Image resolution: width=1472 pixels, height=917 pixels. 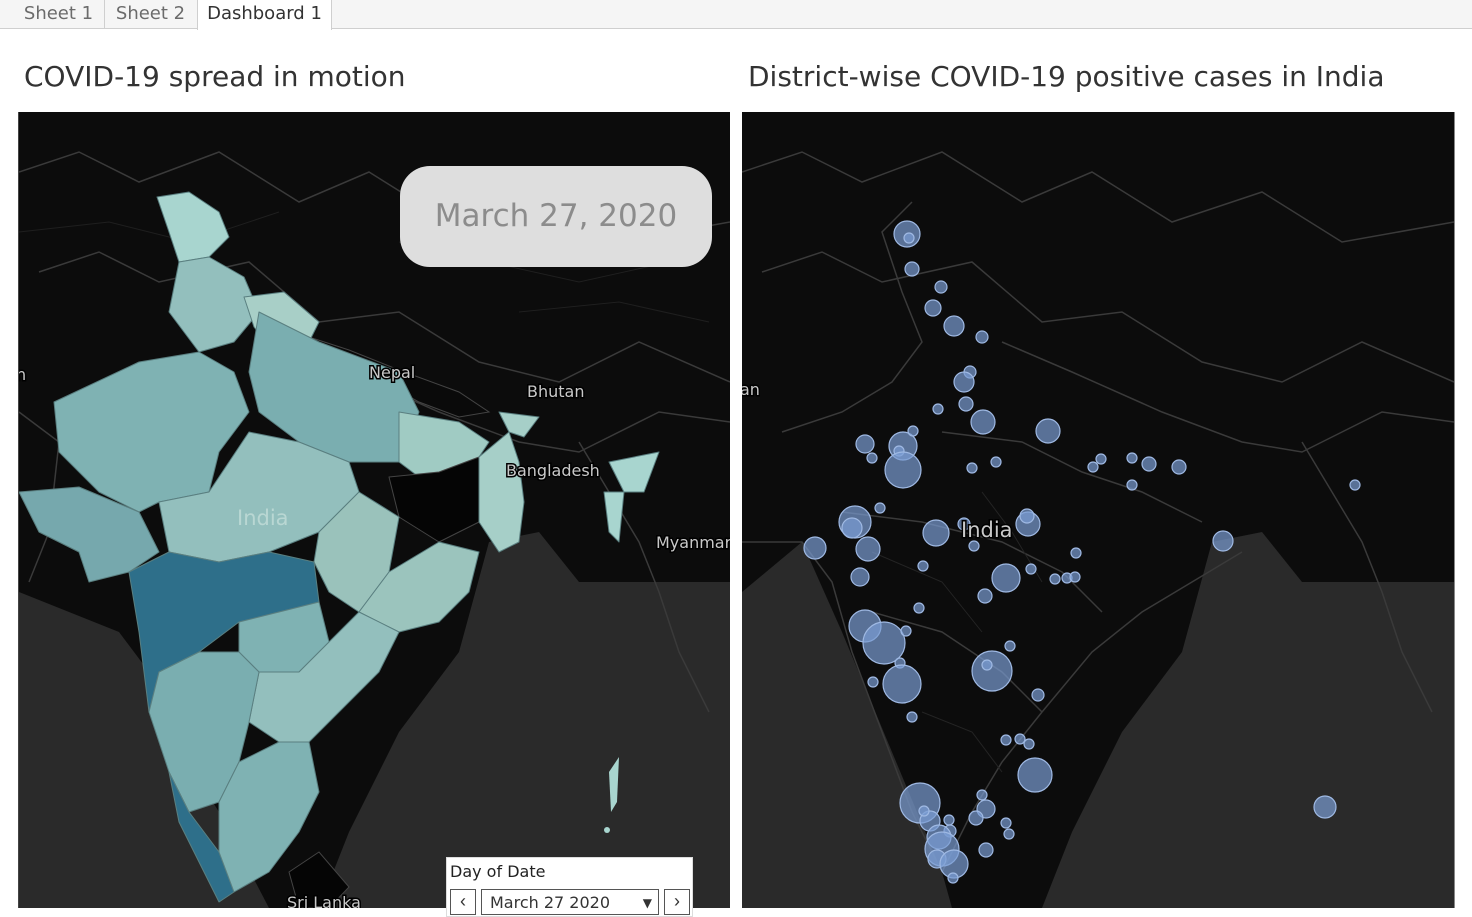 What do you see at coordinates (553, 470) in the screenshot?
I see `label-bangladesh: Bangladesh` at bounding box center [553, 470].